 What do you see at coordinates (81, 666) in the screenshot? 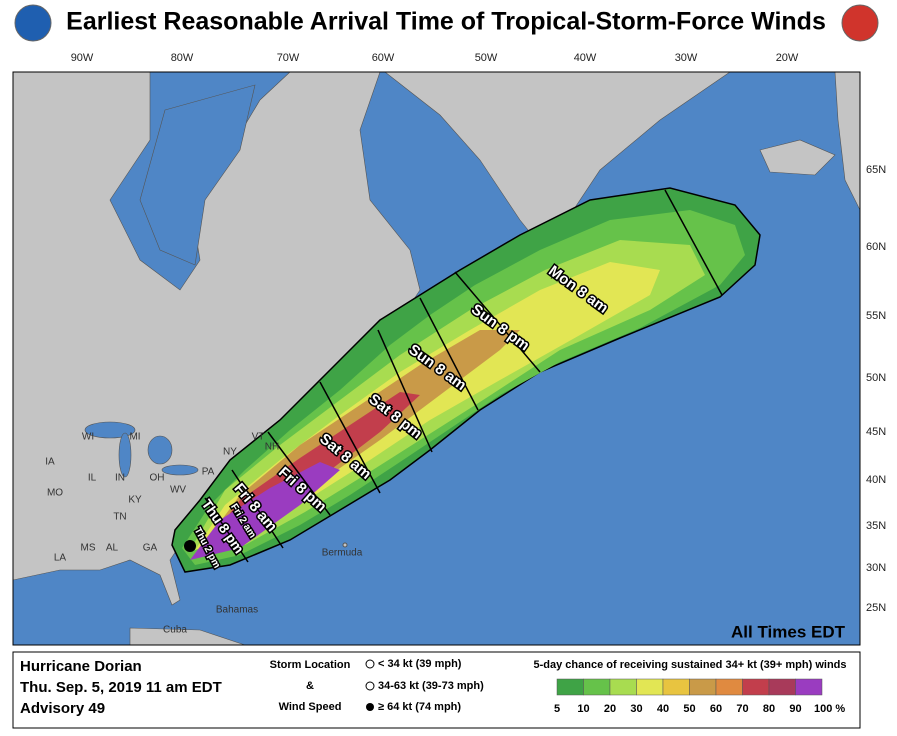
I see `storm-name: Hurricane Dorian` at bounding box center [81, 666].